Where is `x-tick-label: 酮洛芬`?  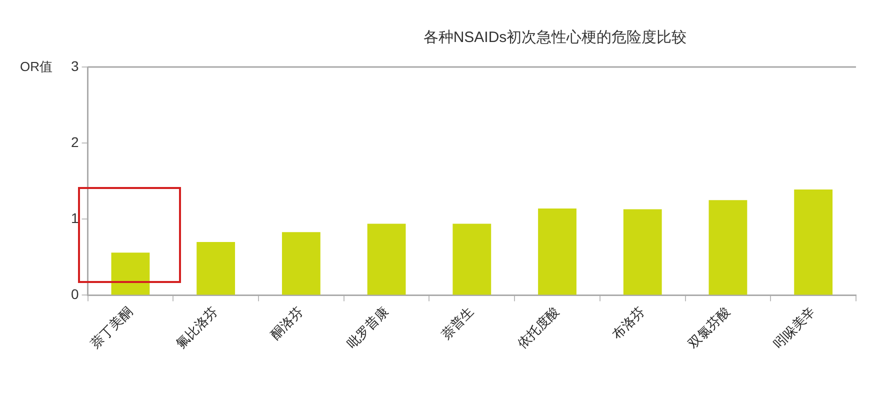 x-tick-label: 酮洛芬 is located at coordinates (287, 323).